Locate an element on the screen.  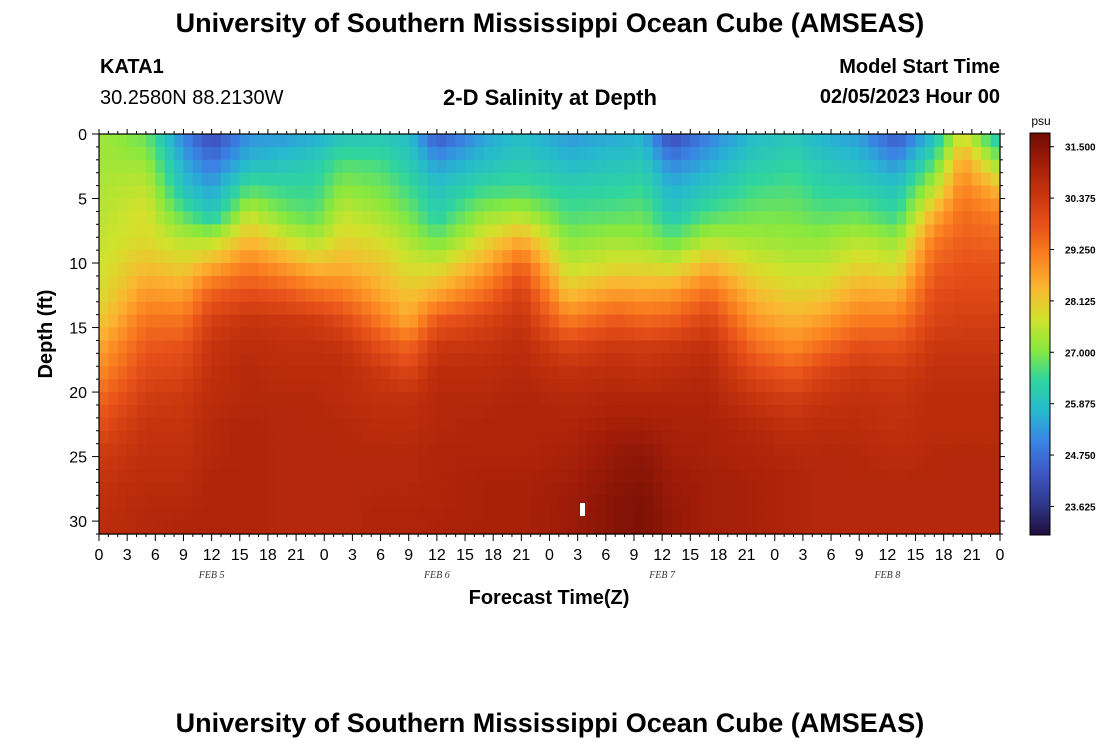
colorbar-tick-label: 27.000 is located at coordinates (1080, 353).